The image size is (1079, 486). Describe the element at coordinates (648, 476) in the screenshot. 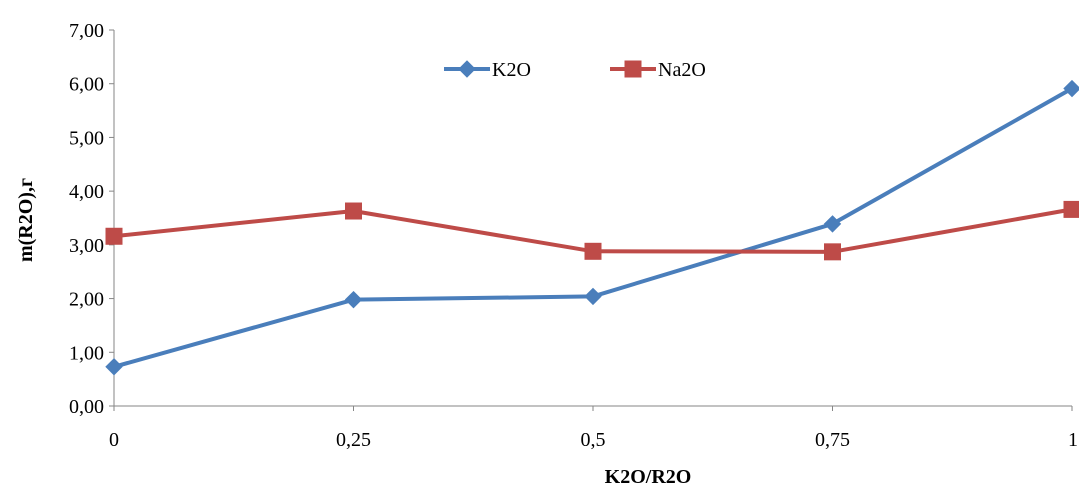

I see `x-axis-title: K2O/R2O` at that location.